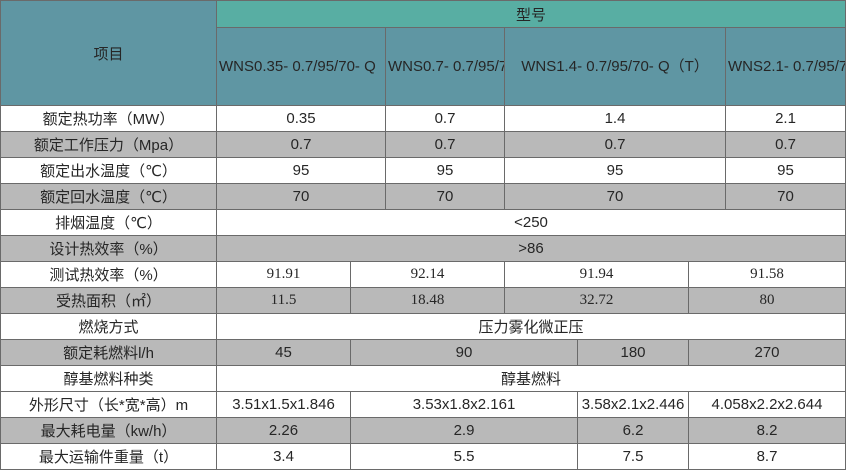 The image size is (847, 470). Describe the element at coordinates (283, 404) in the screenshot. I see `cell-value: 3.51x1.5x1.846` at that location.